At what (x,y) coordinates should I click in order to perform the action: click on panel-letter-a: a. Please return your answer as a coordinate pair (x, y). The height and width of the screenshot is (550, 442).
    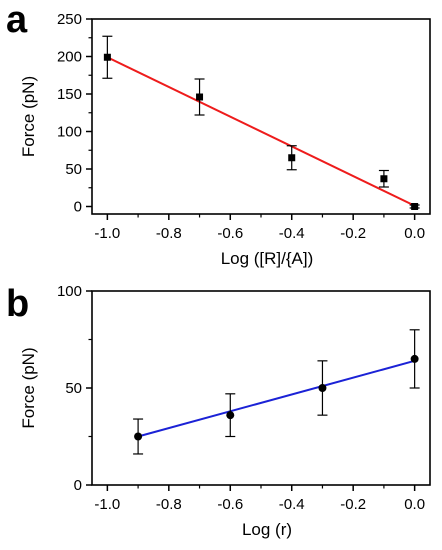
    Looking at the image, I should click on (17, 20).